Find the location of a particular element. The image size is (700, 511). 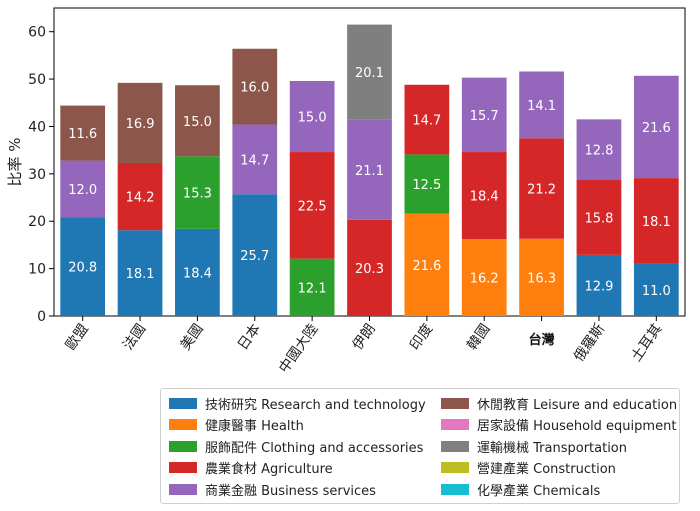

legend-item: 營建產業 Construction is located at coordinates (528, 468).